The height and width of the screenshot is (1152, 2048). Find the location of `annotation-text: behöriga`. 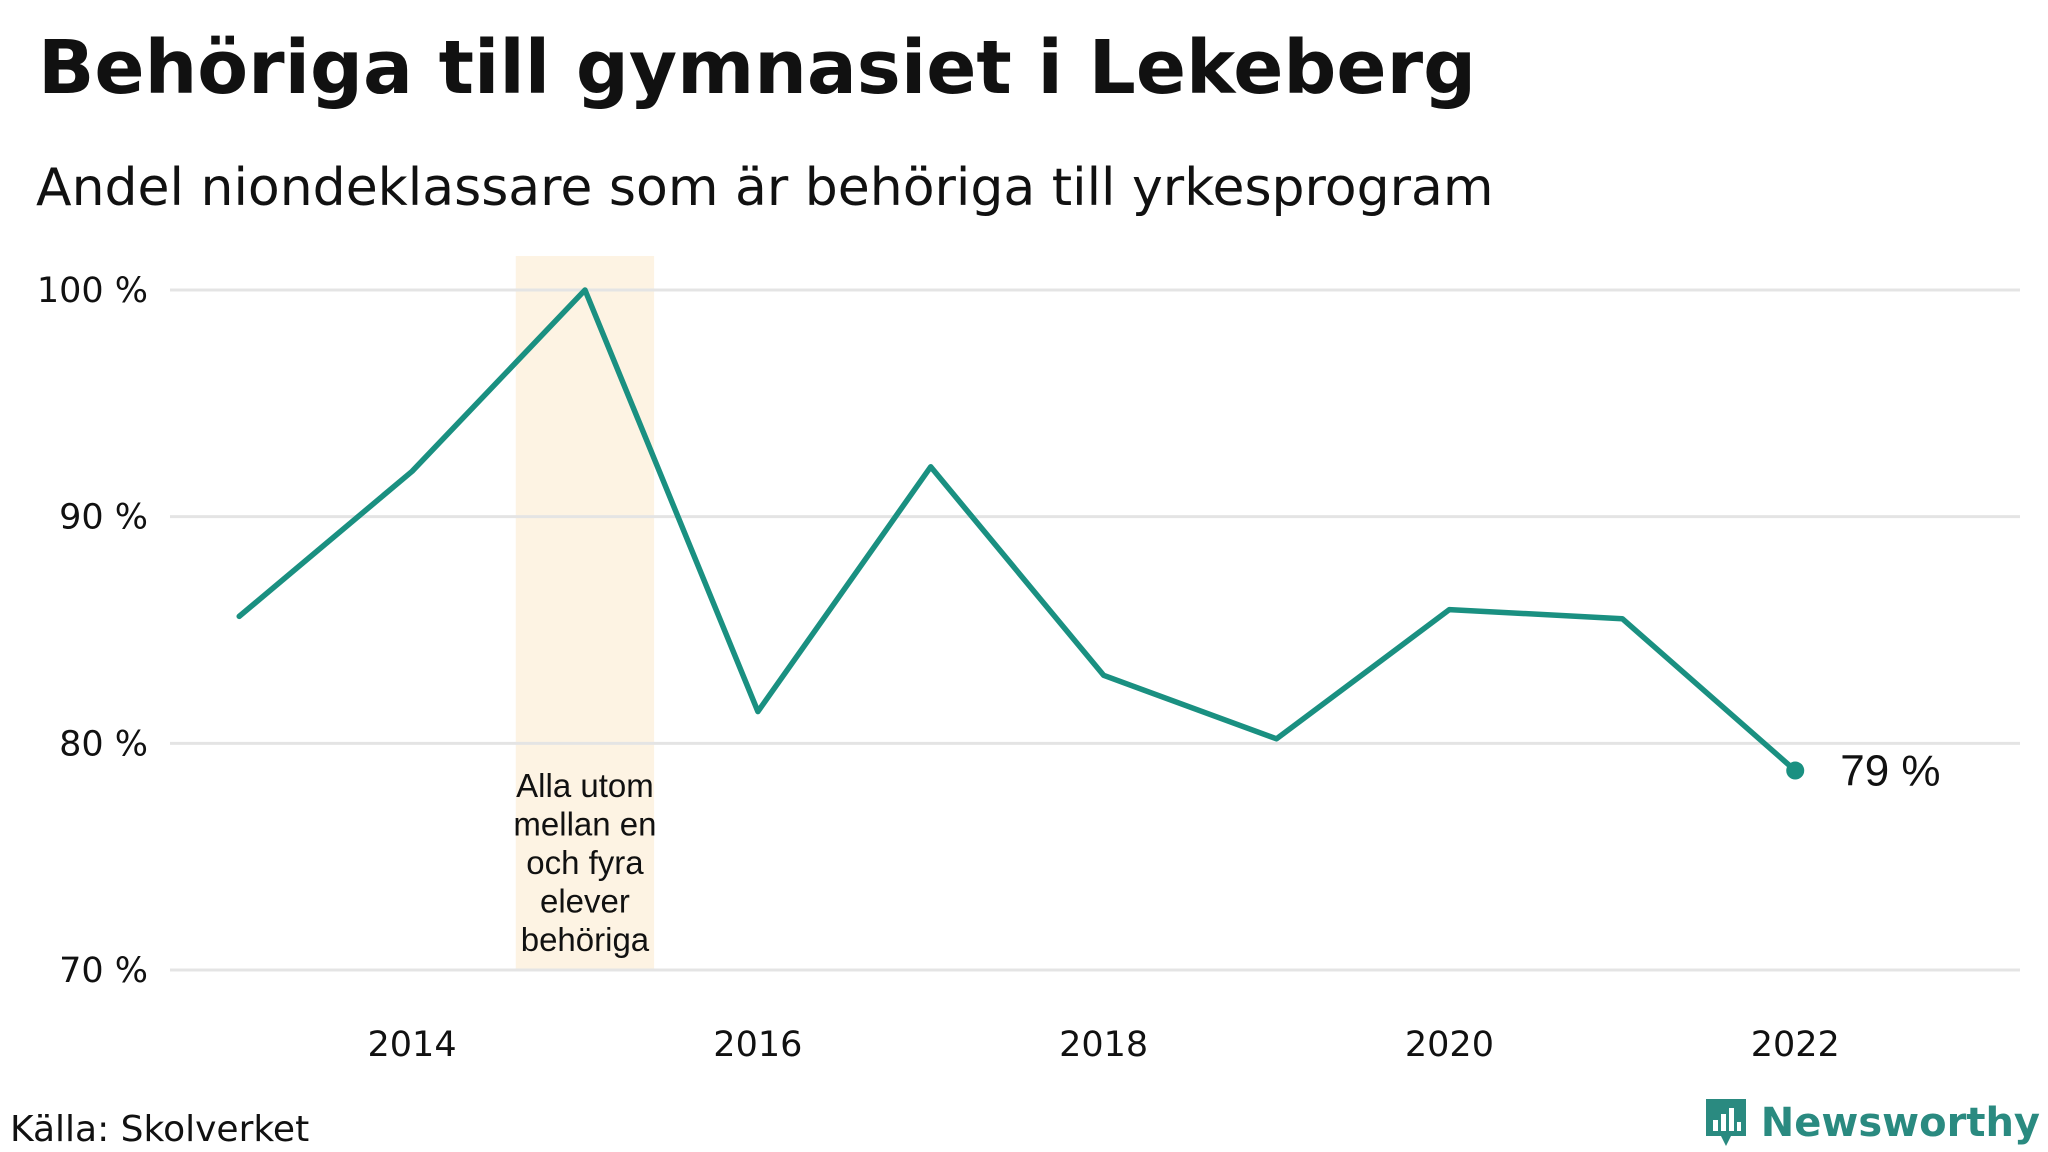

annotation-text: behöriga is located at coordinates (585, 939).